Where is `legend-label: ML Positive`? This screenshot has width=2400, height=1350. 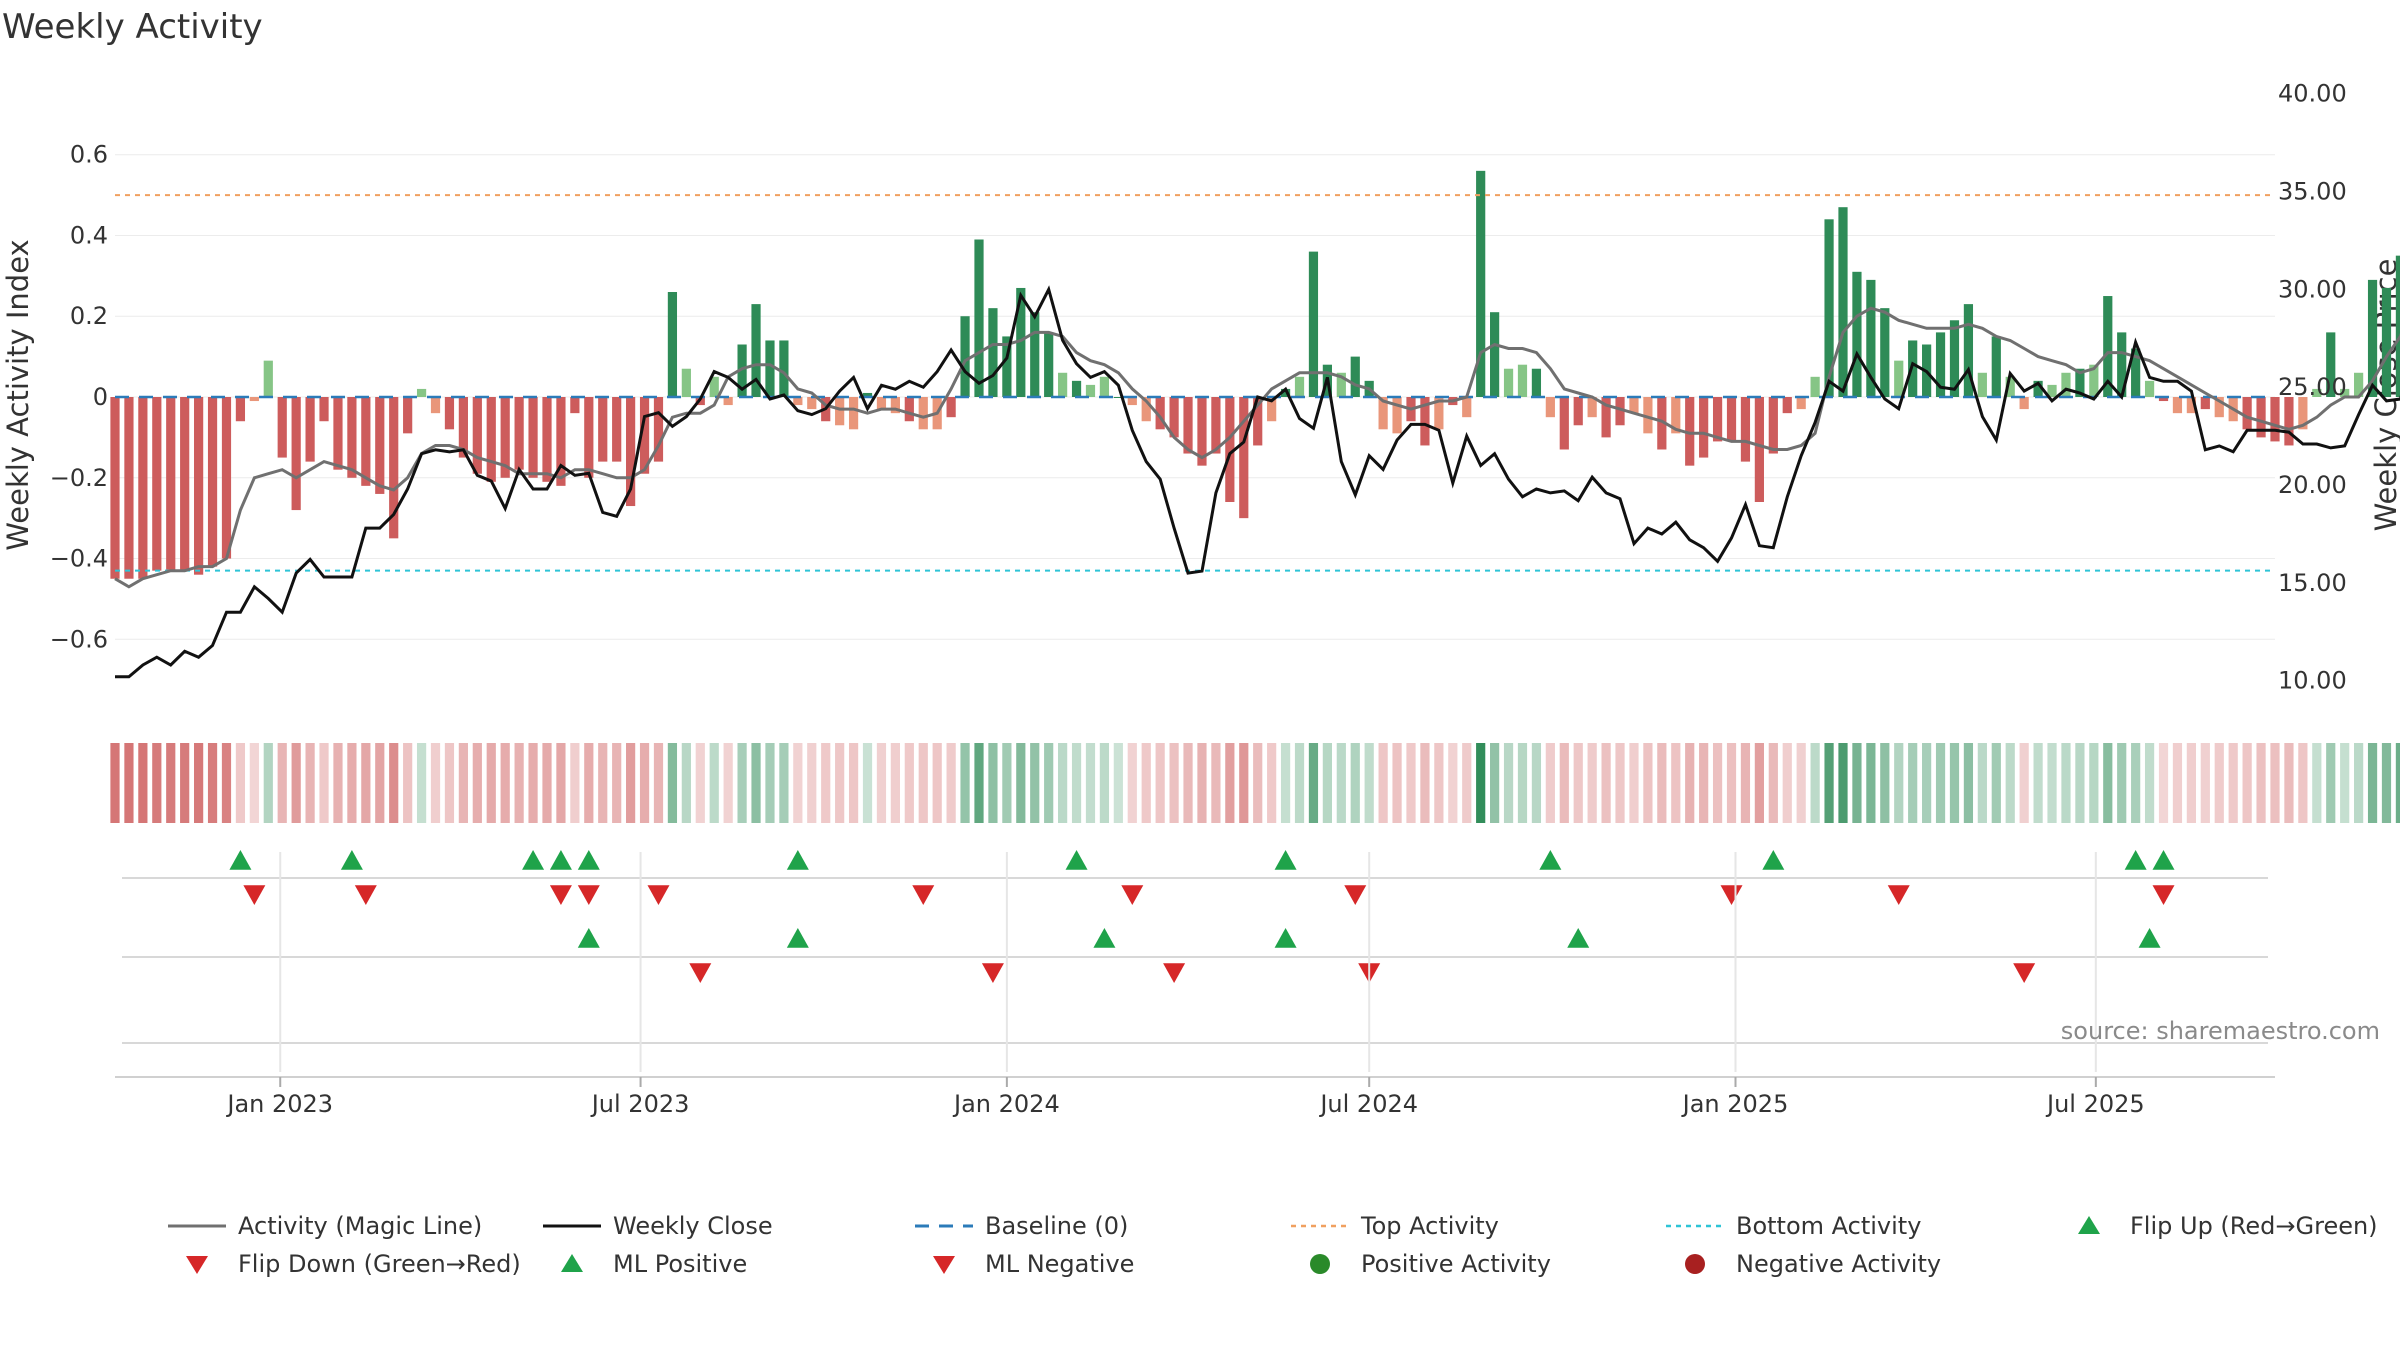
legend-label: ML Positive is located at coordinates (680, 1264).